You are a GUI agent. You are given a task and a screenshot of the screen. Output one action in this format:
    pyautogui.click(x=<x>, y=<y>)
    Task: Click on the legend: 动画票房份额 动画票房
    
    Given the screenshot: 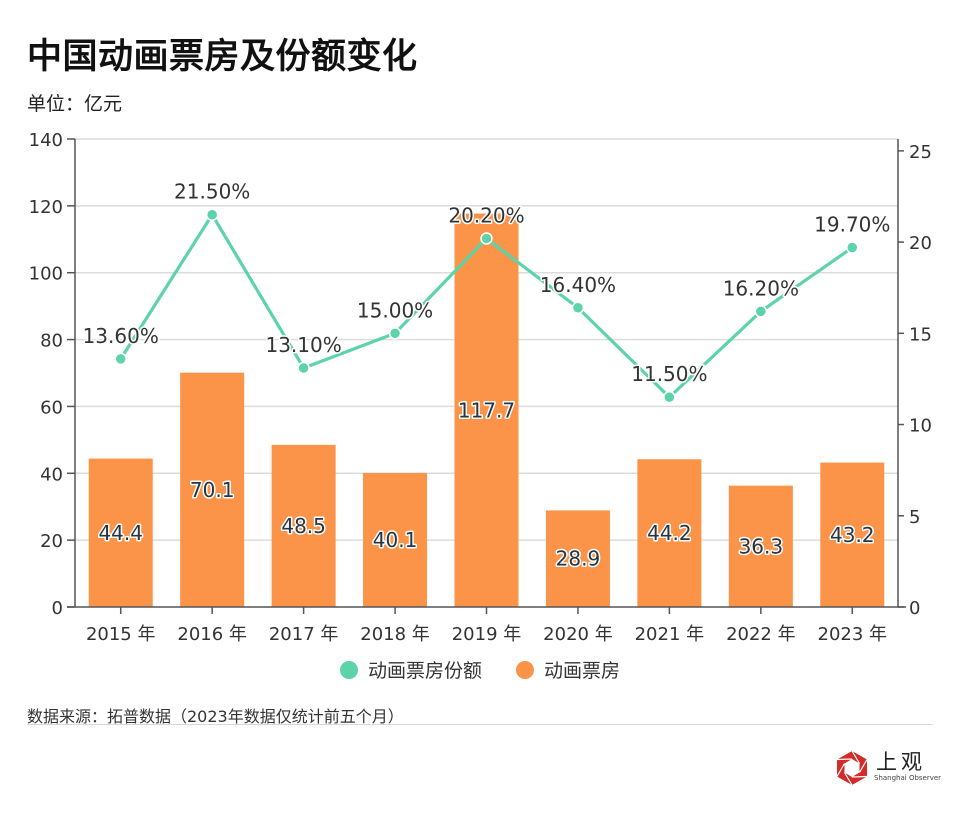 What is the action you would take?
    pyautogui.click(x=480, y=670)
    